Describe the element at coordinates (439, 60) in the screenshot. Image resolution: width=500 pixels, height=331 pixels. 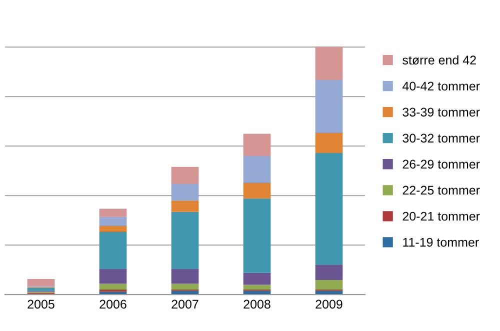
I see `legend-label: større end 42` at that location.